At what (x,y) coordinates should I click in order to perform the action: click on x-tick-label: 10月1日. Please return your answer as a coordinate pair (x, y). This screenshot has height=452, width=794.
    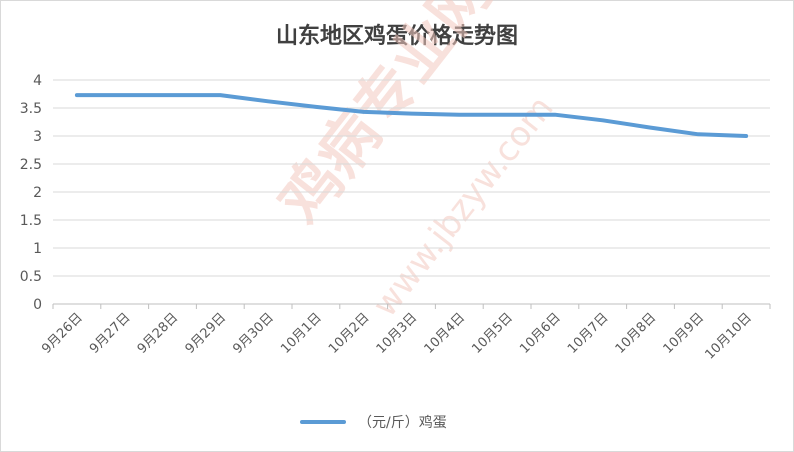
    Looking at the image, I should click on (301, 333).